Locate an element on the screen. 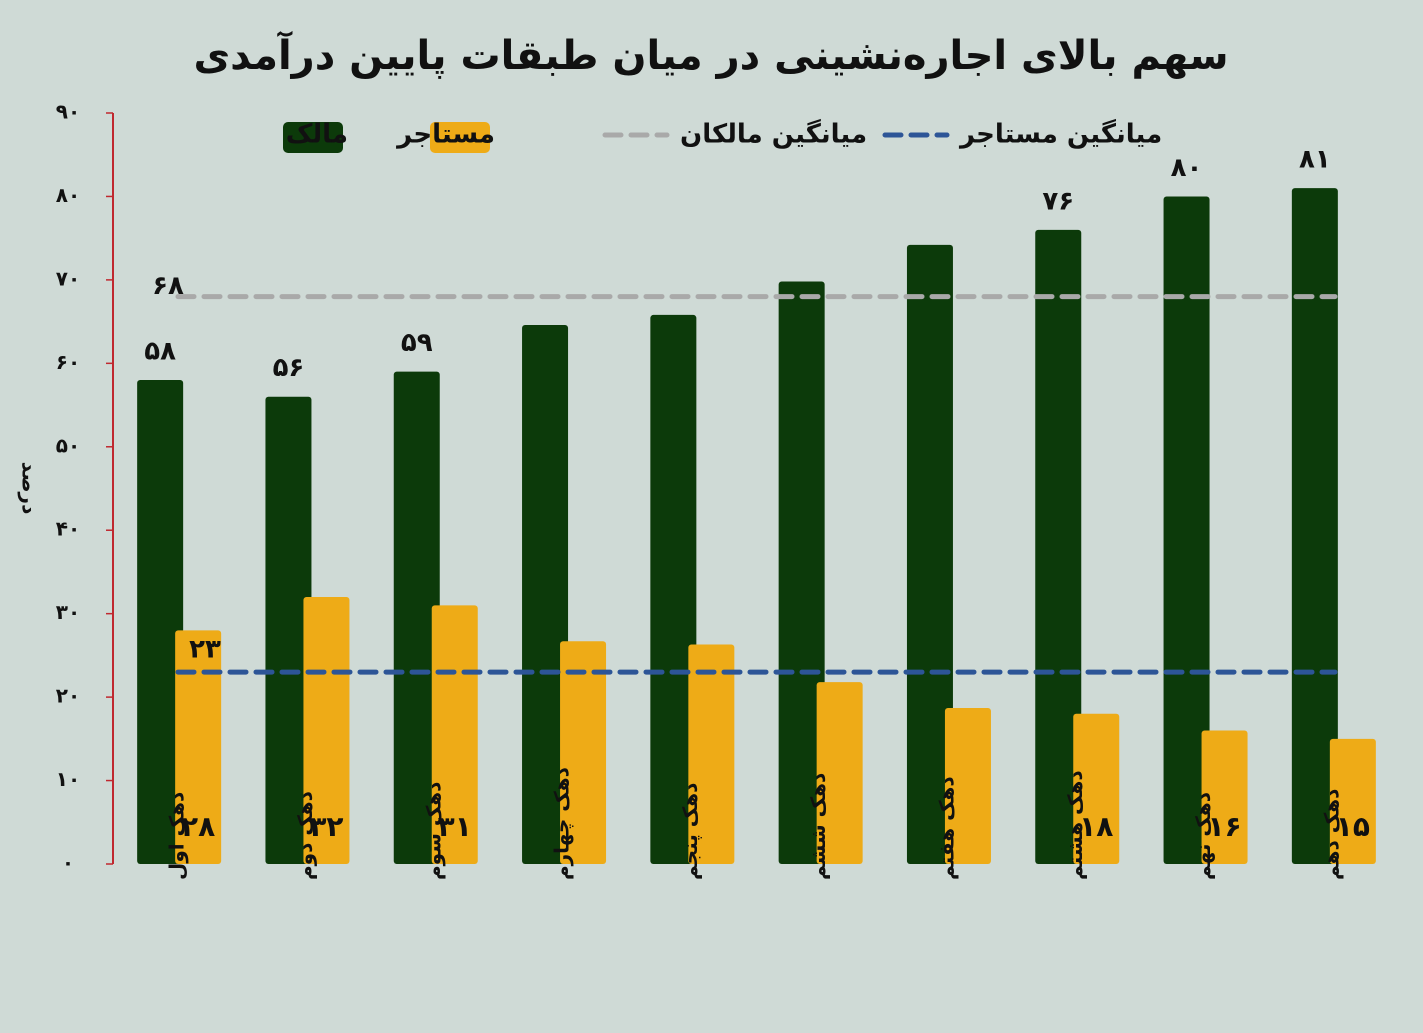 This screenshot has height=1033, width=1423. x-tick-label: دهک دهم is located at coordinates (1331, 834).